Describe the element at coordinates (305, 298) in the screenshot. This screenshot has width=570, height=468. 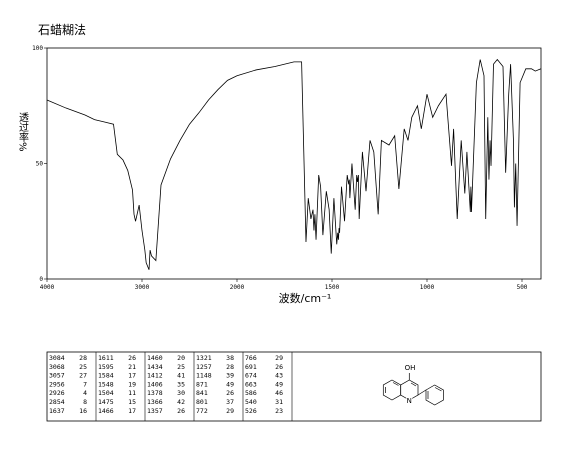
I see `x-axis-label: 波数/cm⁻¹` at that location.